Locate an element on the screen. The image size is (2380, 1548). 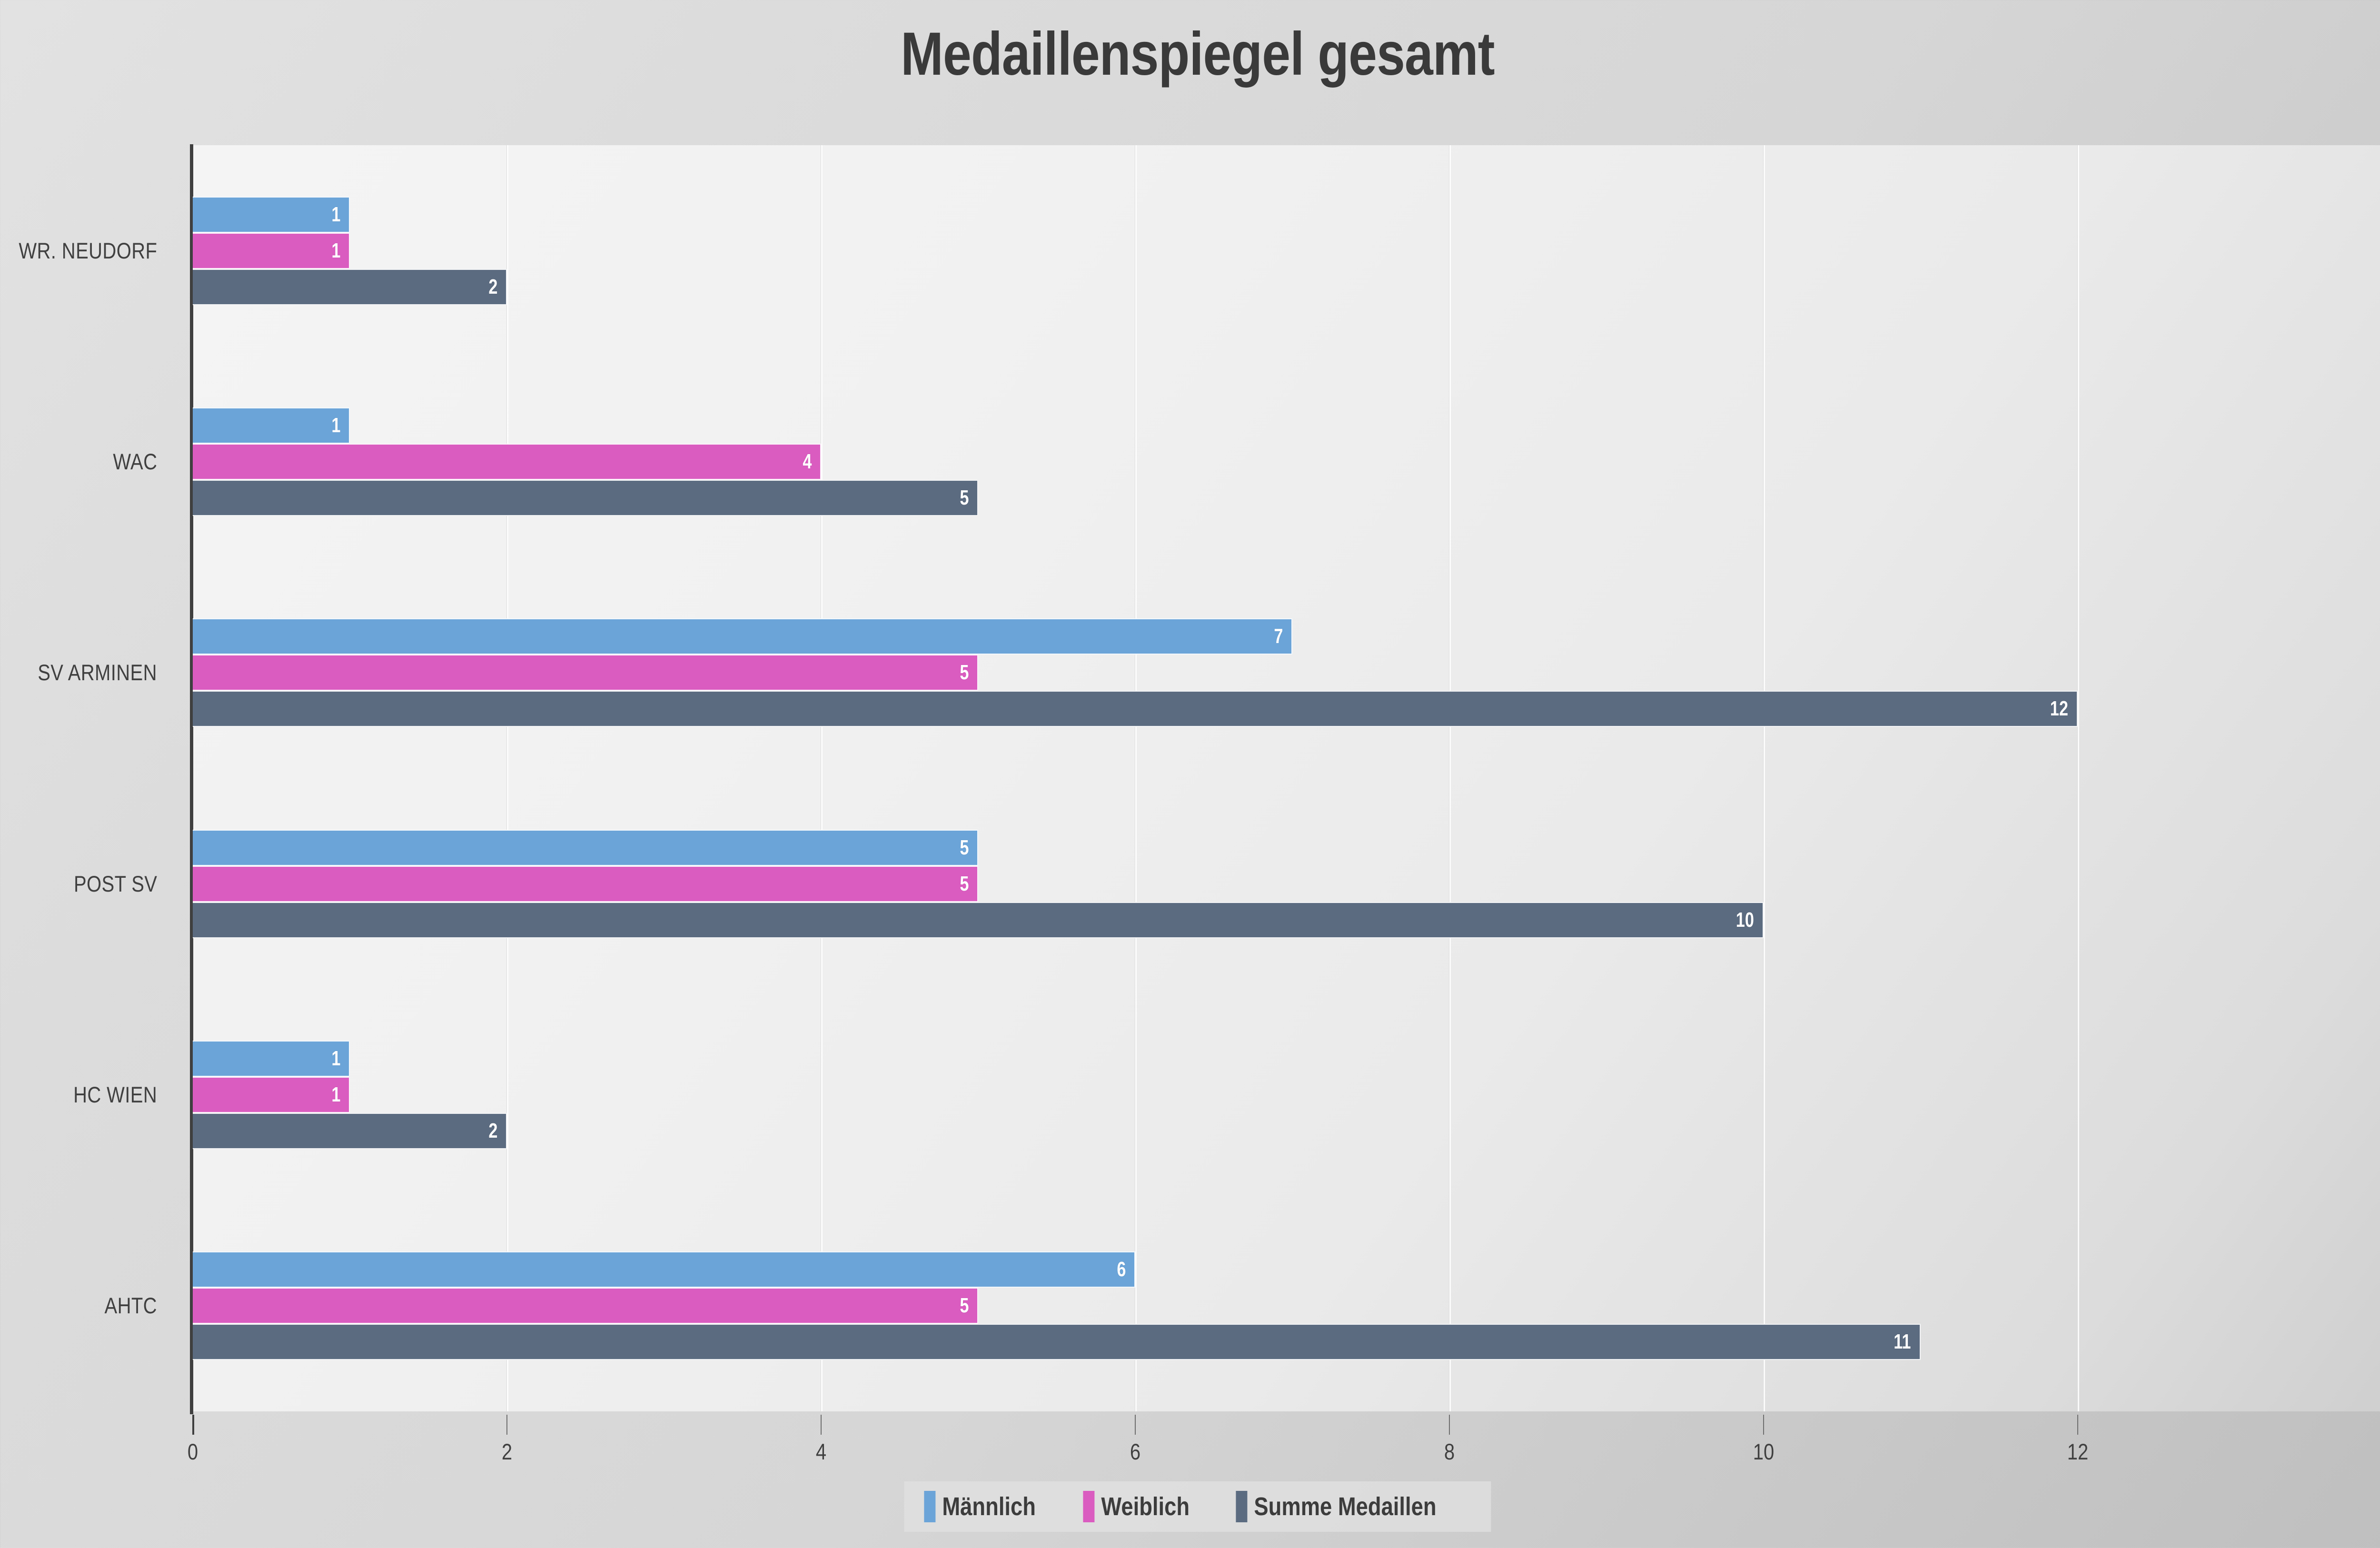
bar-value-label: 12 is located at coordinates (2059, 709).